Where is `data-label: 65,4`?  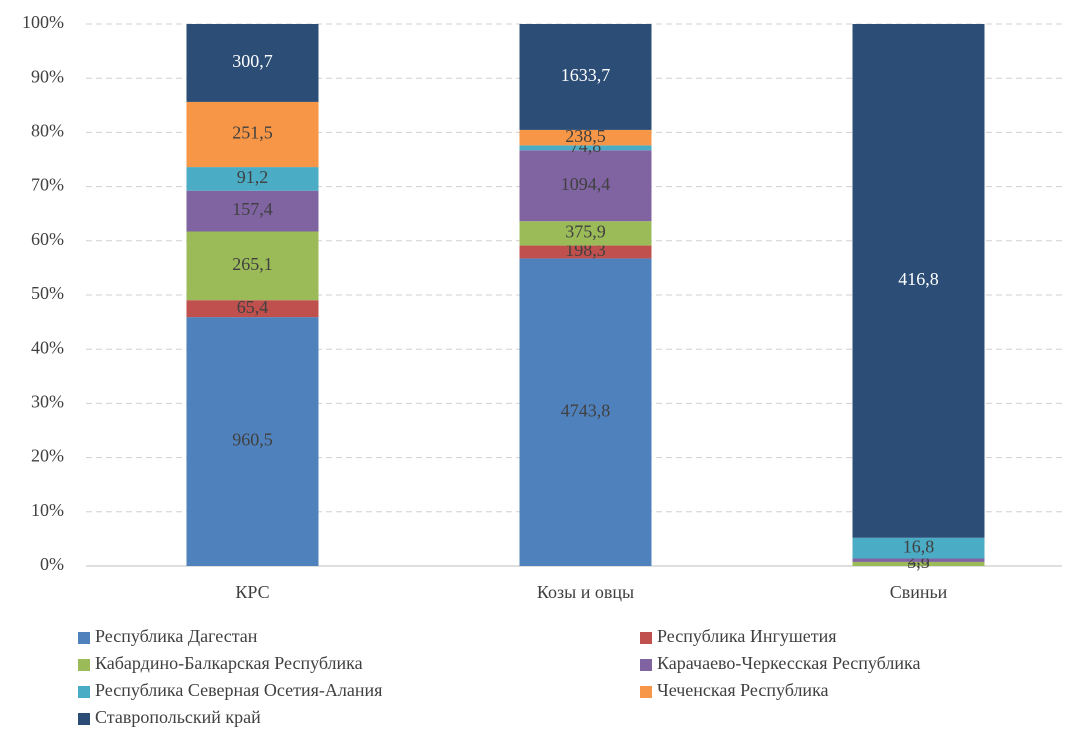
data-label: 65,4 is located at coordinates (253, 307).